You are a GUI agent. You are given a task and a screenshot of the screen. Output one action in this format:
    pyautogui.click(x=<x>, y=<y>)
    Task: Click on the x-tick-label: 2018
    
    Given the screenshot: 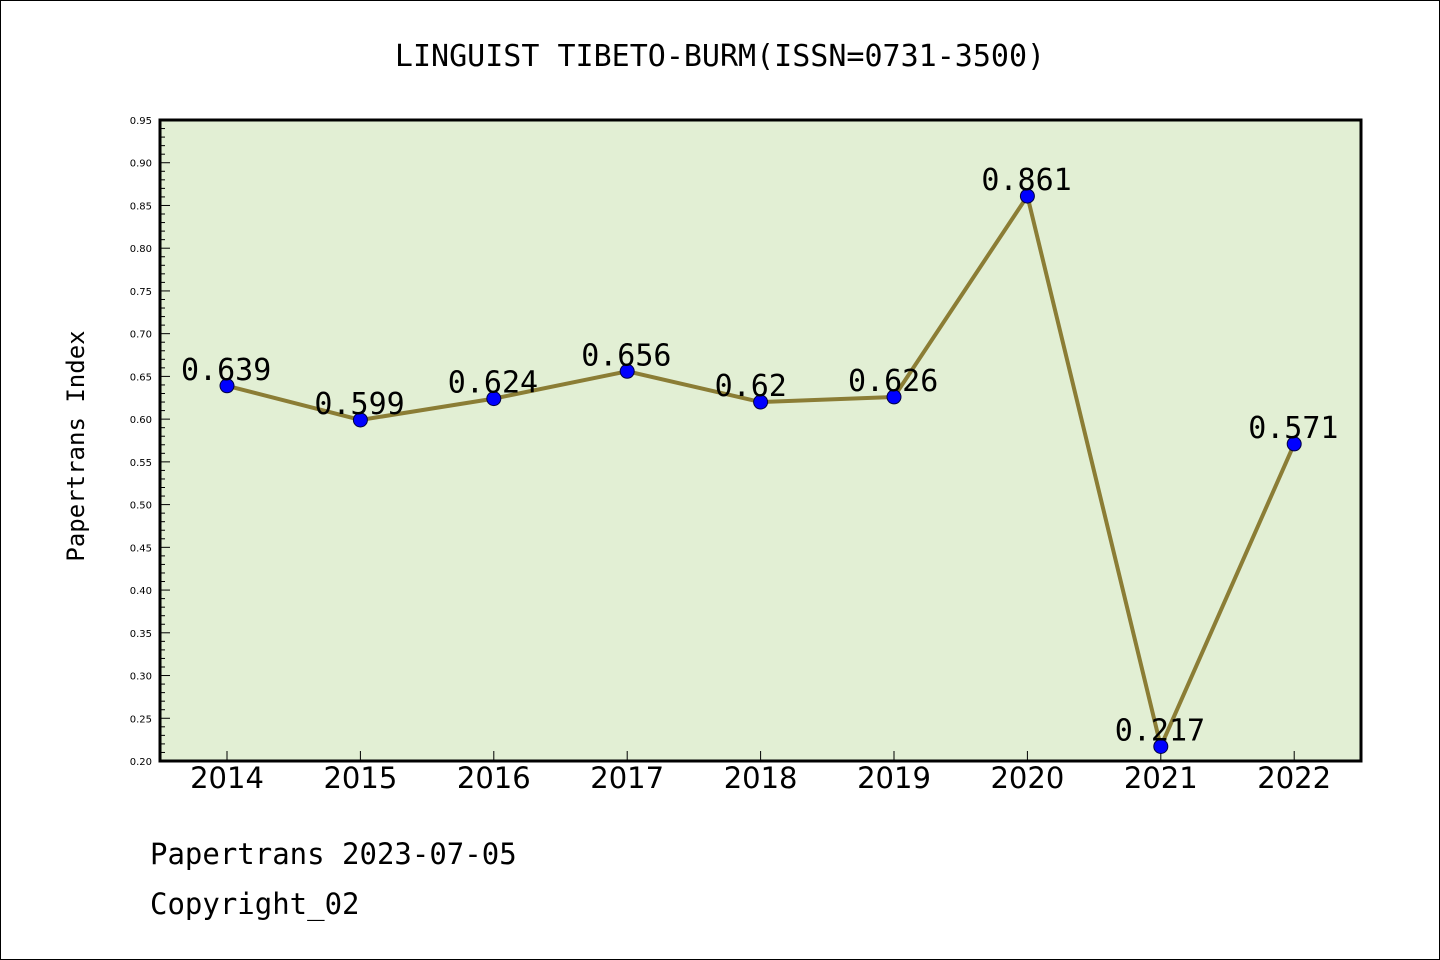 What is the action you would take?
    pyautogui.click(x=761, y=778)
    